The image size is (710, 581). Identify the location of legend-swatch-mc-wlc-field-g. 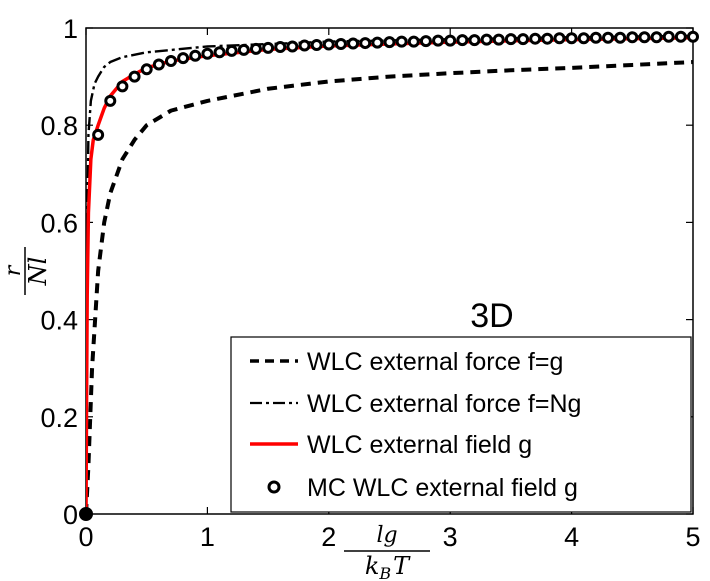
(274, 487).